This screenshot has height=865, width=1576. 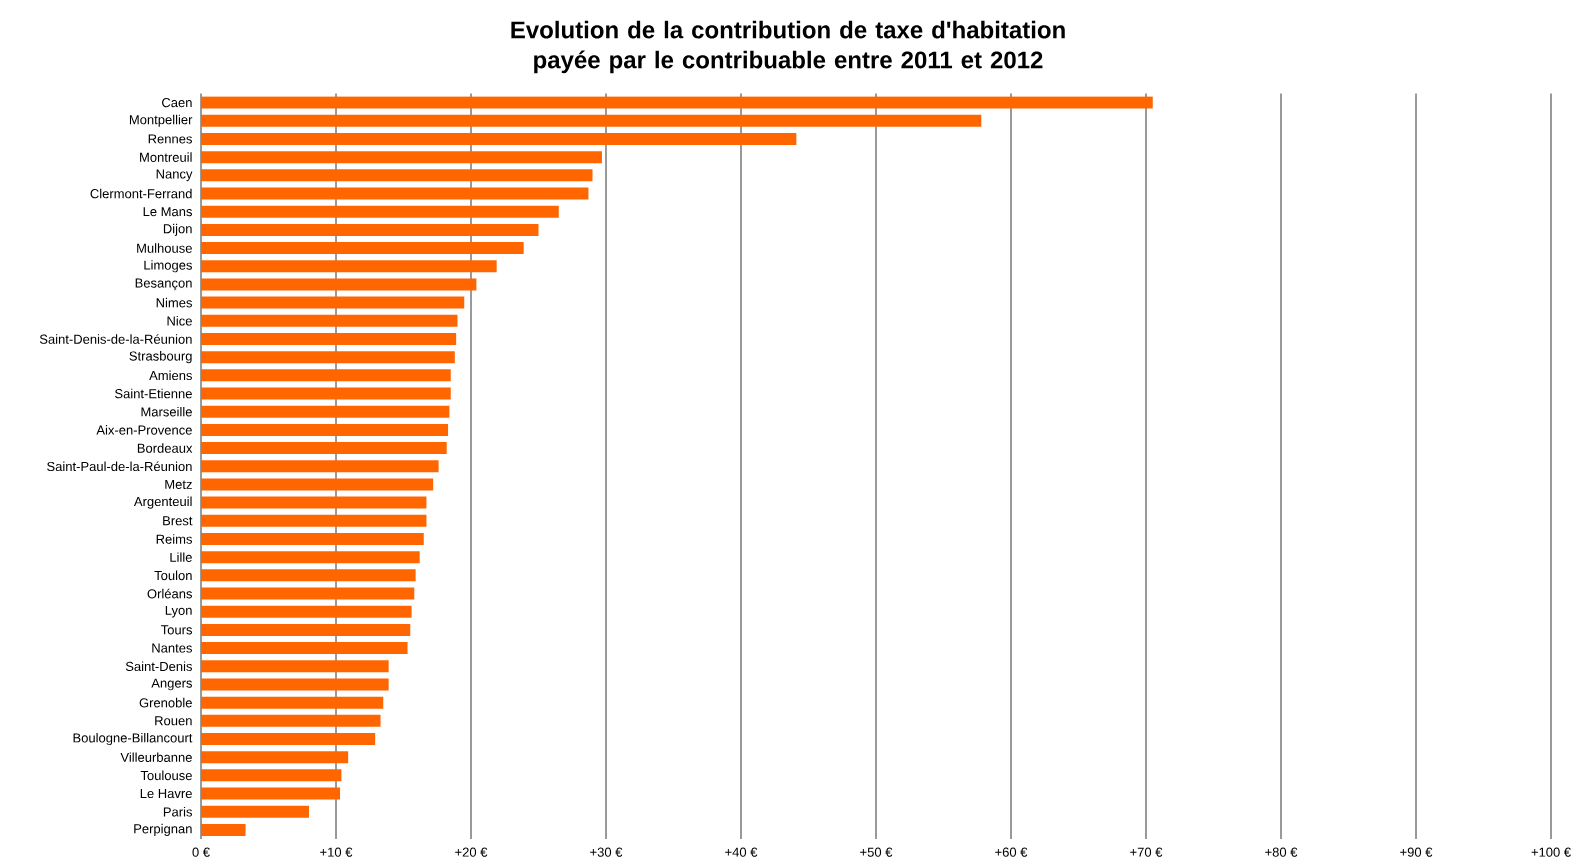 I want to click on y-tick-label: Le Havre, so click(x=166, y=794).